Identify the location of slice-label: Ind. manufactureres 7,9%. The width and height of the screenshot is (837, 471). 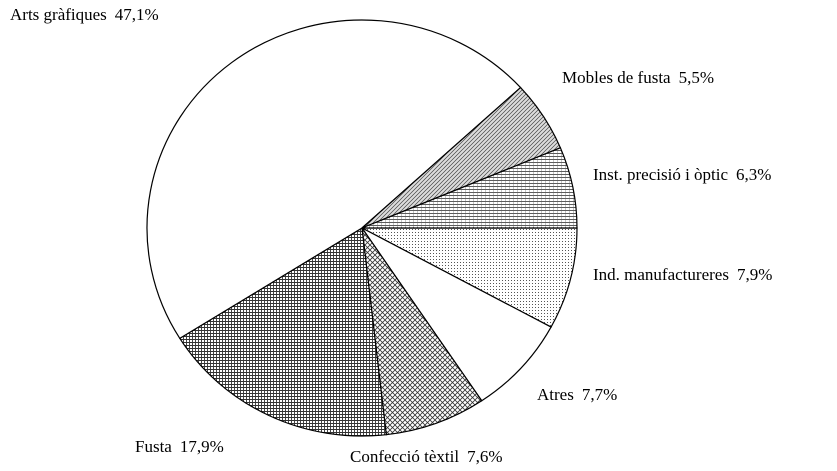
(682, 274).